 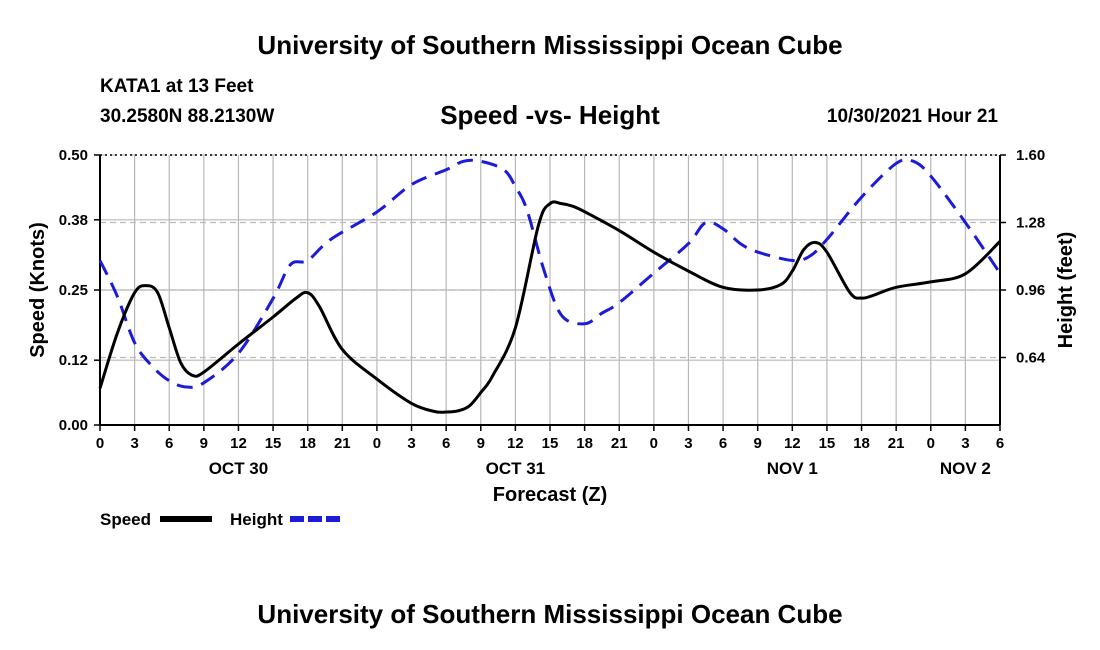 What do you see at coordinates (73, 290) in the screenshot?
I see `y-tick-label-left: 0.25` at bounding box center [73, 290].